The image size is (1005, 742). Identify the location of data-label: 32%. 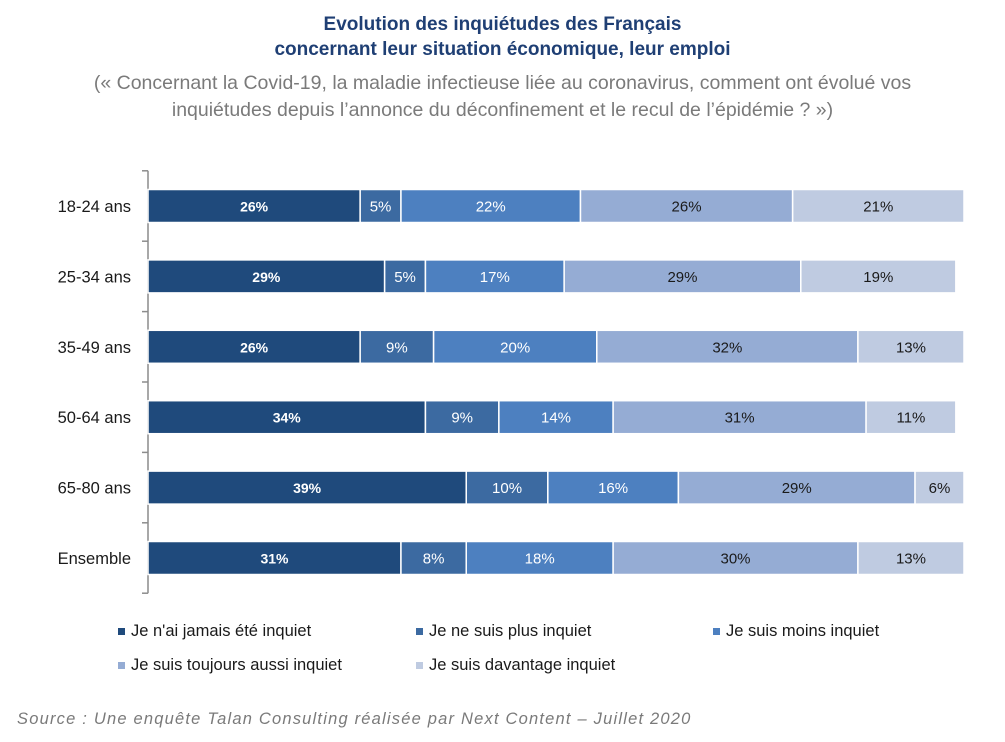
(727, 347).